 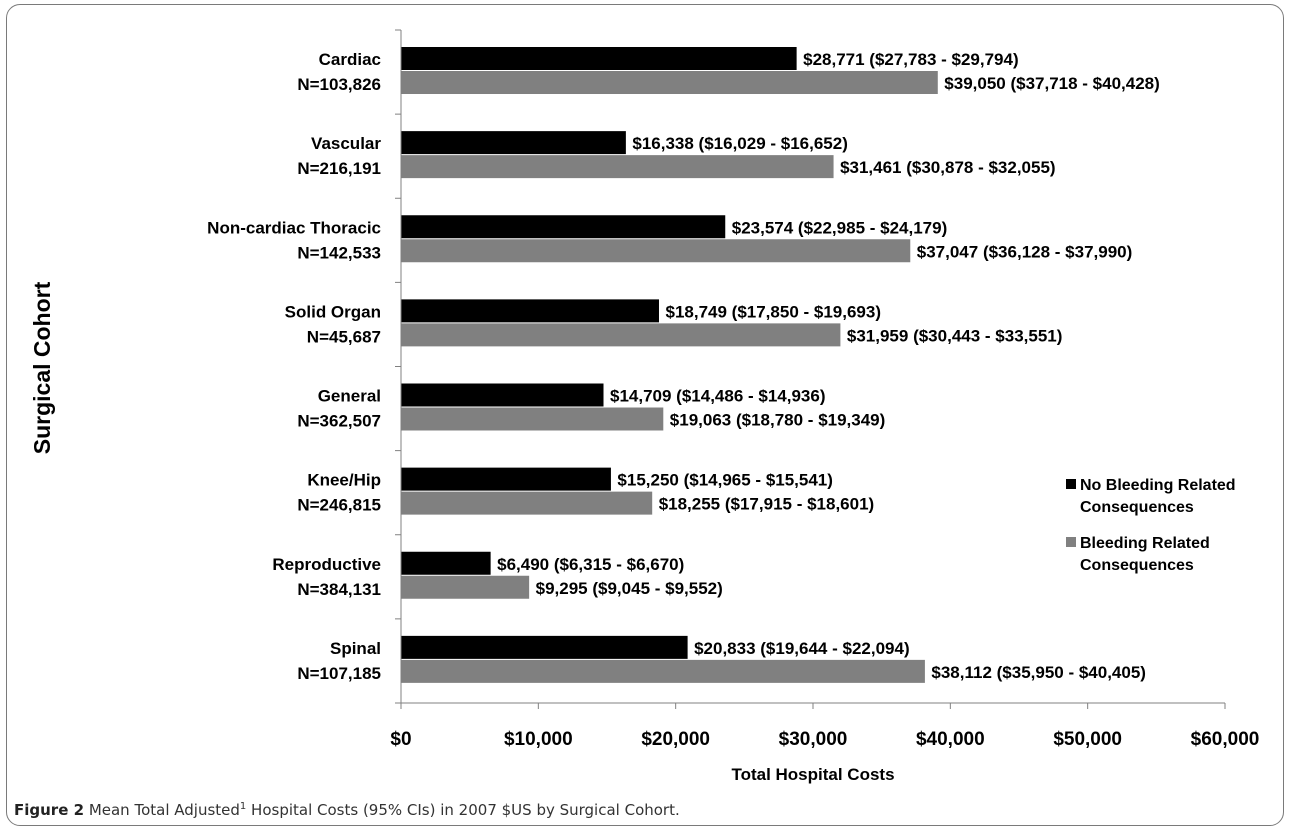 I want to click on bar-value-label: $31,461 ($30,878 - $32,055), so click(x=948, y=167).